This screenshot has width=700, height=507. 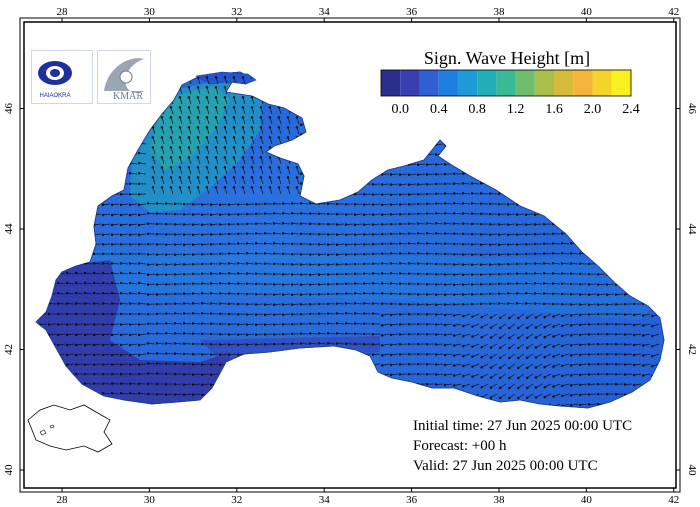 I want to click on logo-block: HAIAOKRA KMAR, so click(x=91, y=77).